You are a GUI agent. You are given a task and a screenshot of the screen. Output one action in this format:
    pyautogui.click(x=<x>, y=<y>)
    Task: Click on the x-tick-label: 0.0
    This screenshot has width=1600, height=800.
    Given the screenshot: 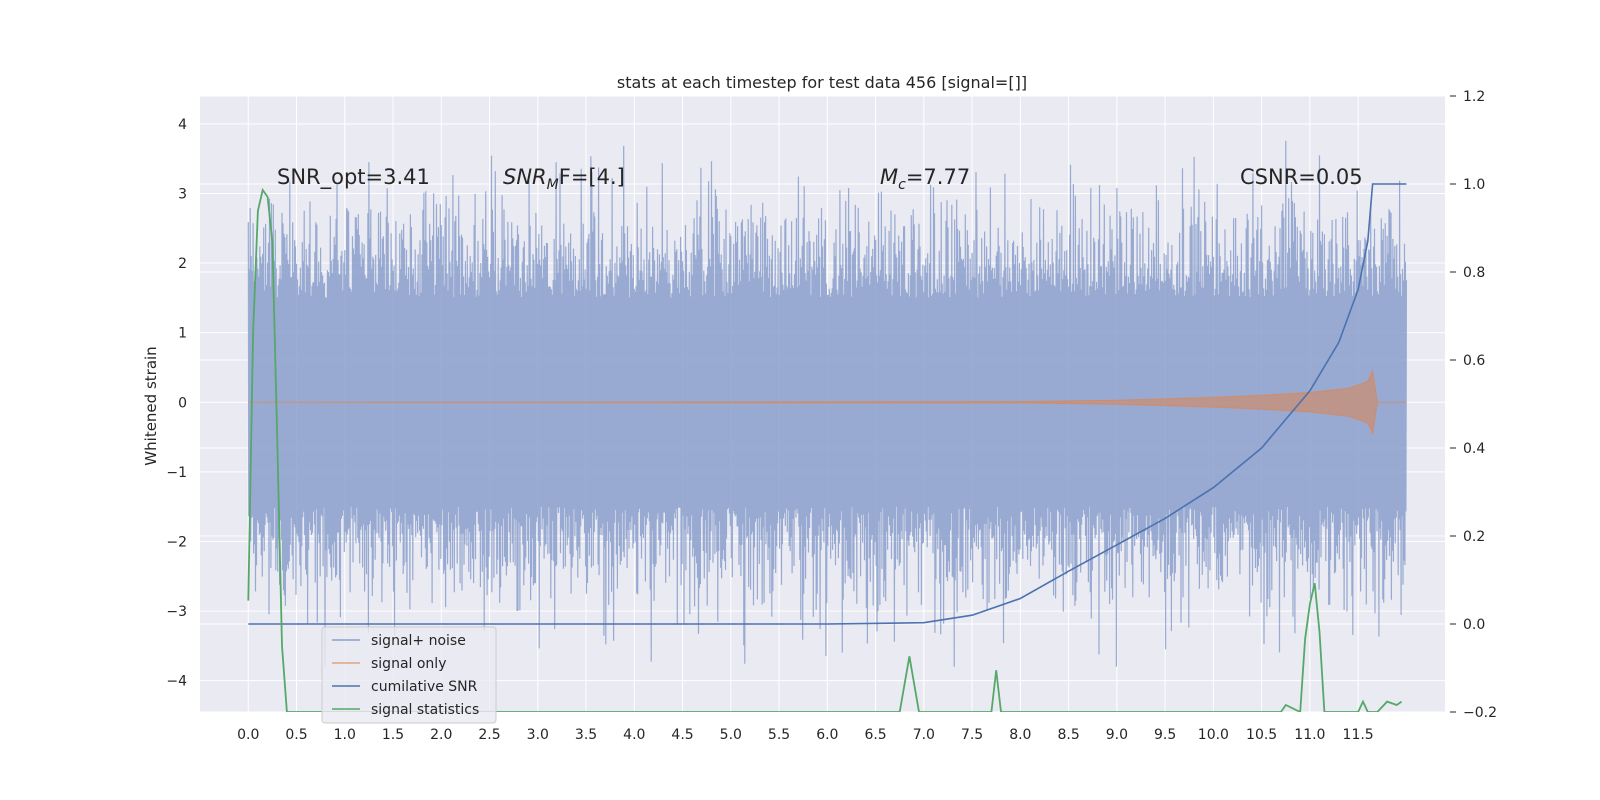 What is the action you would take?
    pyautogui.click(x=248, y=735)
    